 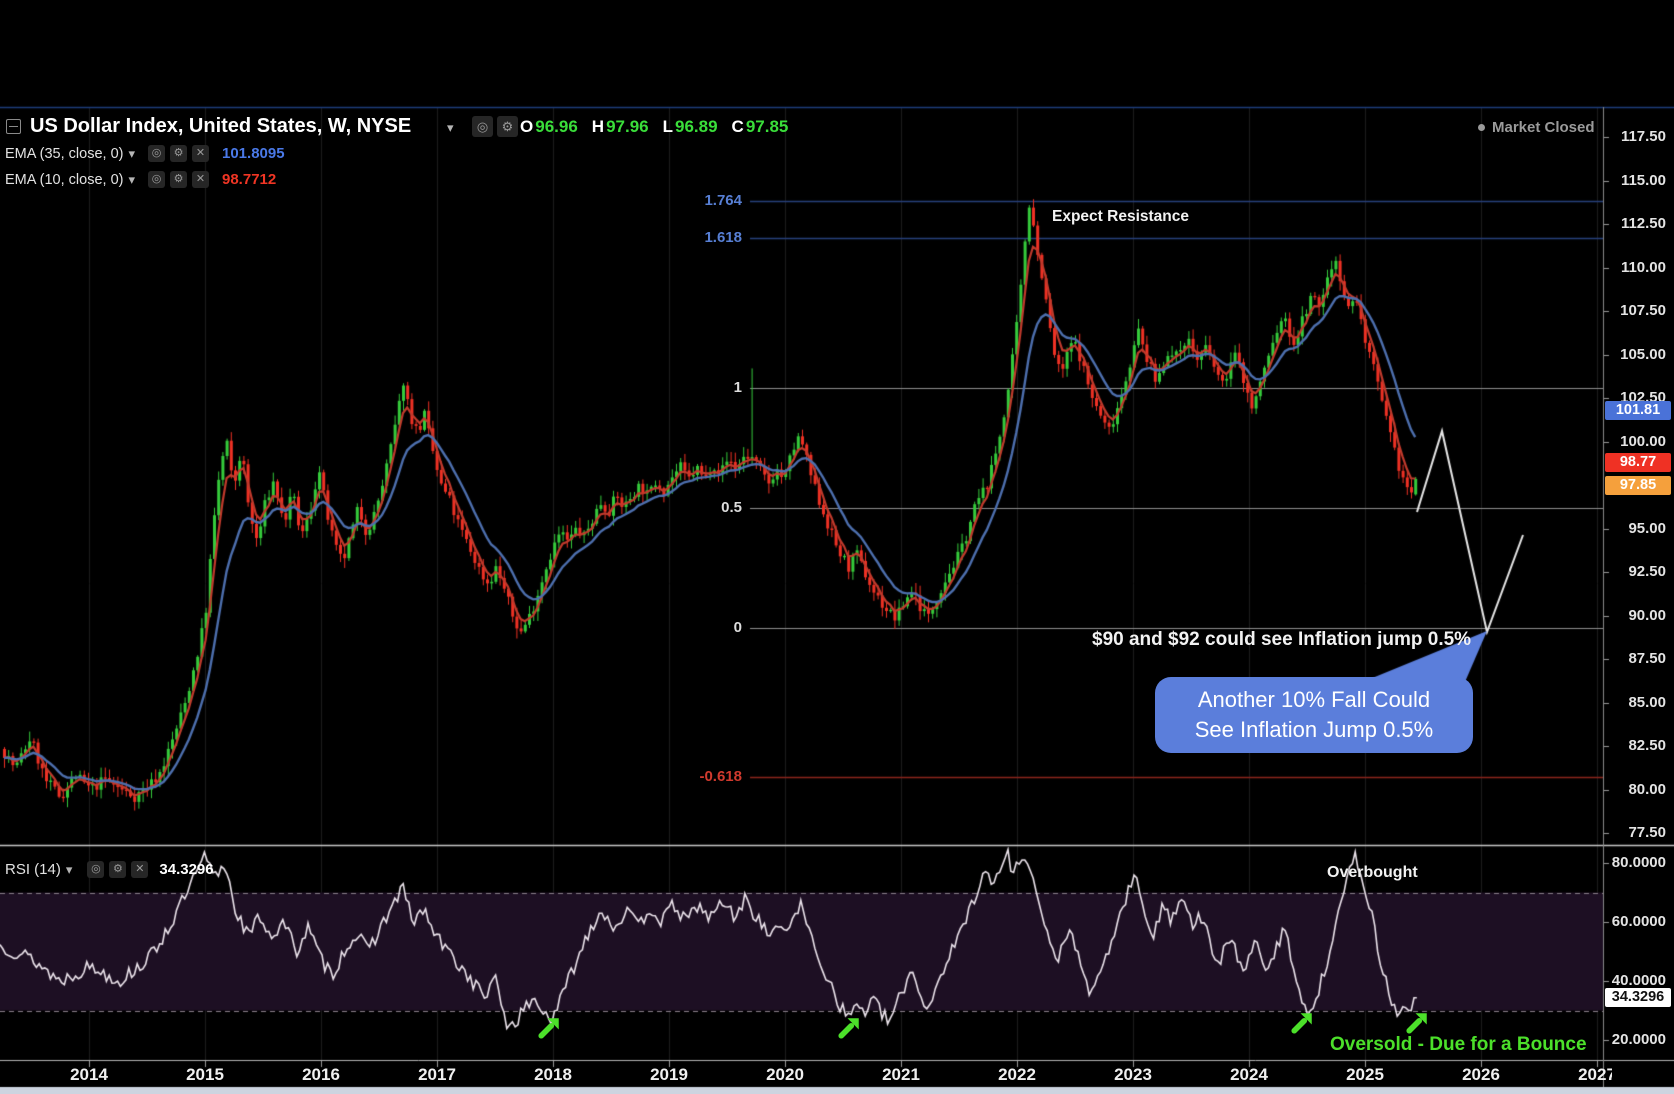 I want to click on low-value: L 96.89, so click(x=690, y=126).